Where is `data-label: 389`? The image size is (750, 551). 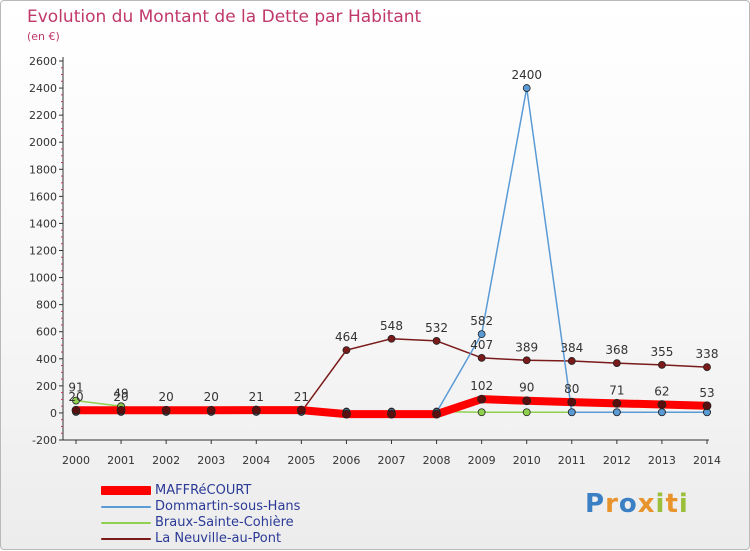
data-label: 389 is located at coordinates (526, 347).